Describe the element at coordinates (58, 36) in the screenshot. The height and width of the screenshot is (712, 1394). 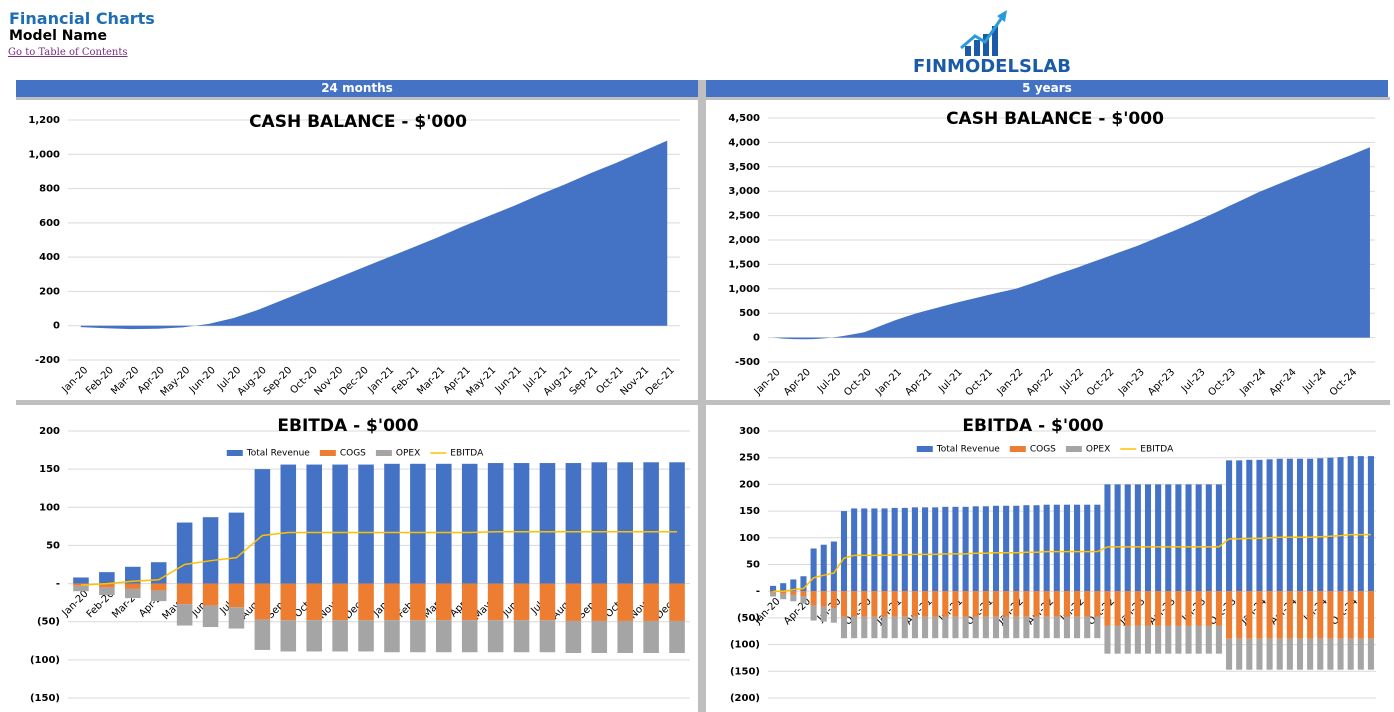
I see `model-name: Model Name` at that location.